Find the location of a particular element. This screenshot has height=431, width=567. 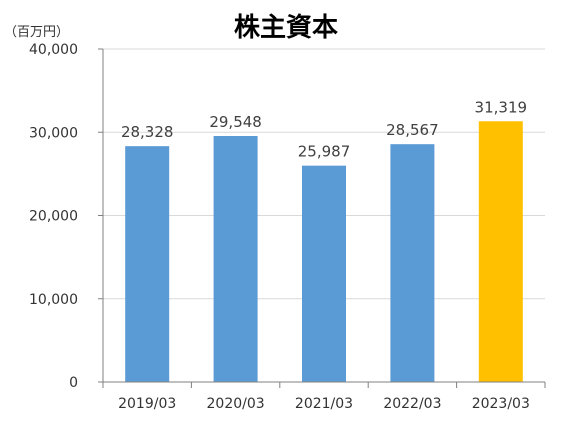

data-label: 28,328 is located at coordinates (147, 132).